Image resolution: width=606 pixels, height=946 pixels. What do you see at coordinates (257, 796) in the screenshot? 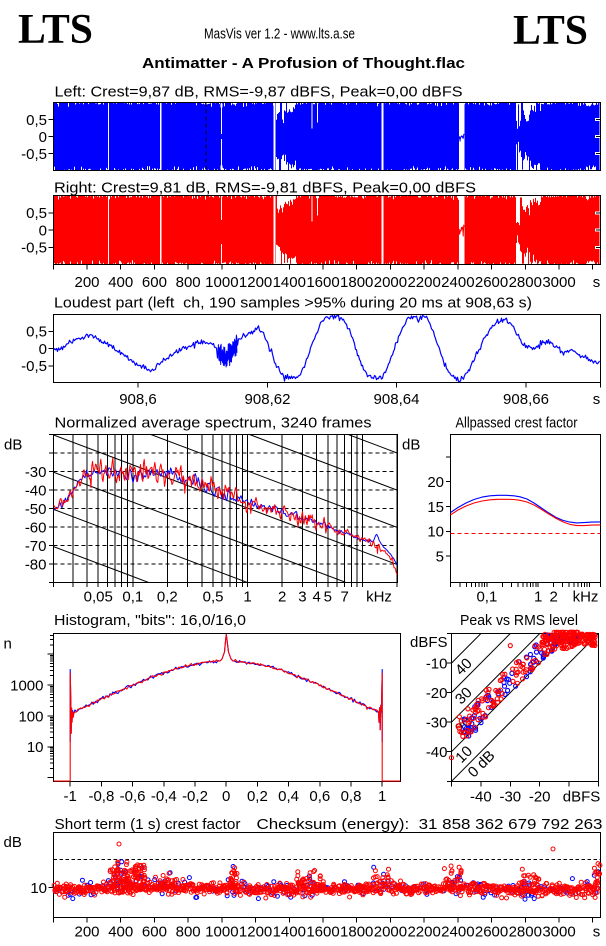
I see `svg-text: 0,2` at bounding box center [257, 796].